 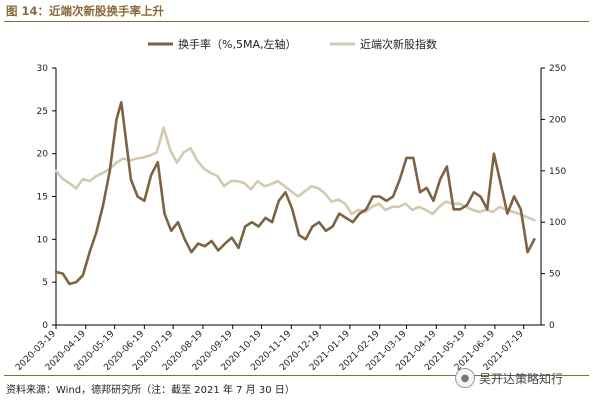 I want to click on right-tick-label: 200, so click(x=557, y=120).